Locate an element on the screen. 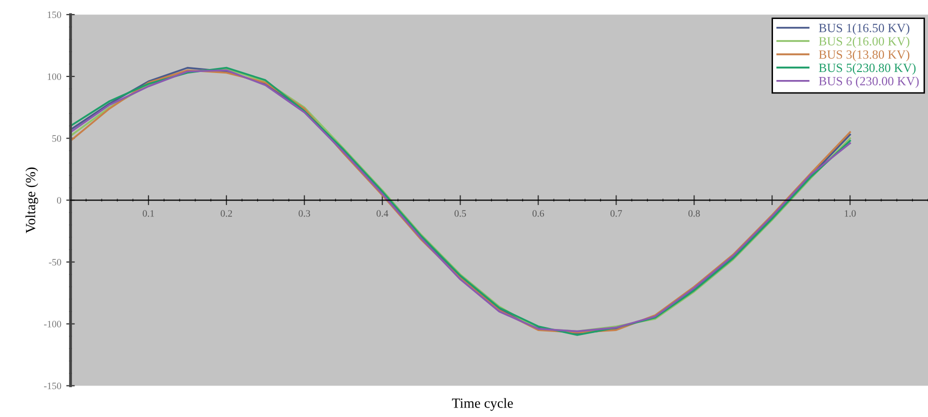  y-tick-label: 100 is located at coordinates (55, 76).